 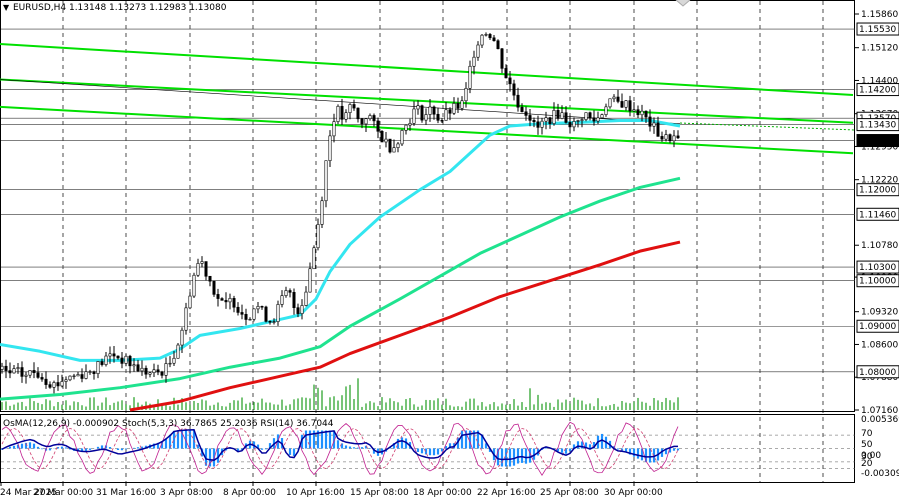 What do you see at coordinates (340, 394) in the screenshot?
I see `volume-bars` at bounding box center [340, 394].